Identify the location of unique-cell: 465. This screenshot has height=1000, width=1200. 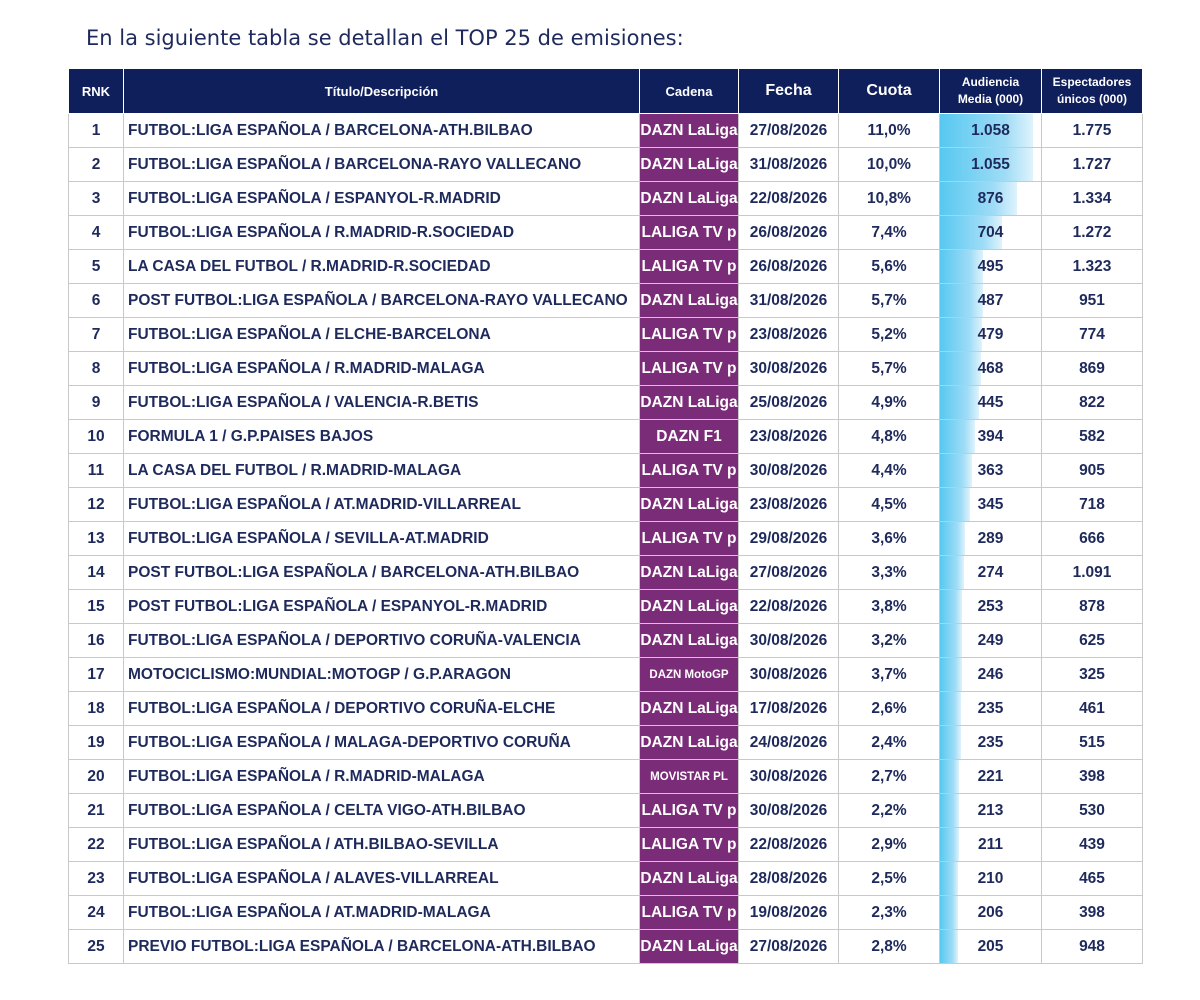
(1092, 878).